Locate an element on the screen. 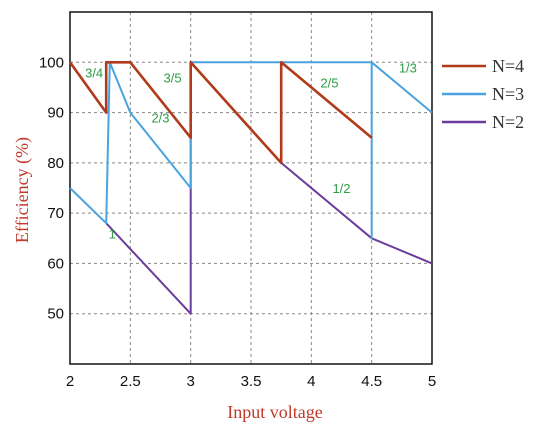 This screenshot has width=550, height=432. x-tick-label: 5 is located at coordinates (432, 381).